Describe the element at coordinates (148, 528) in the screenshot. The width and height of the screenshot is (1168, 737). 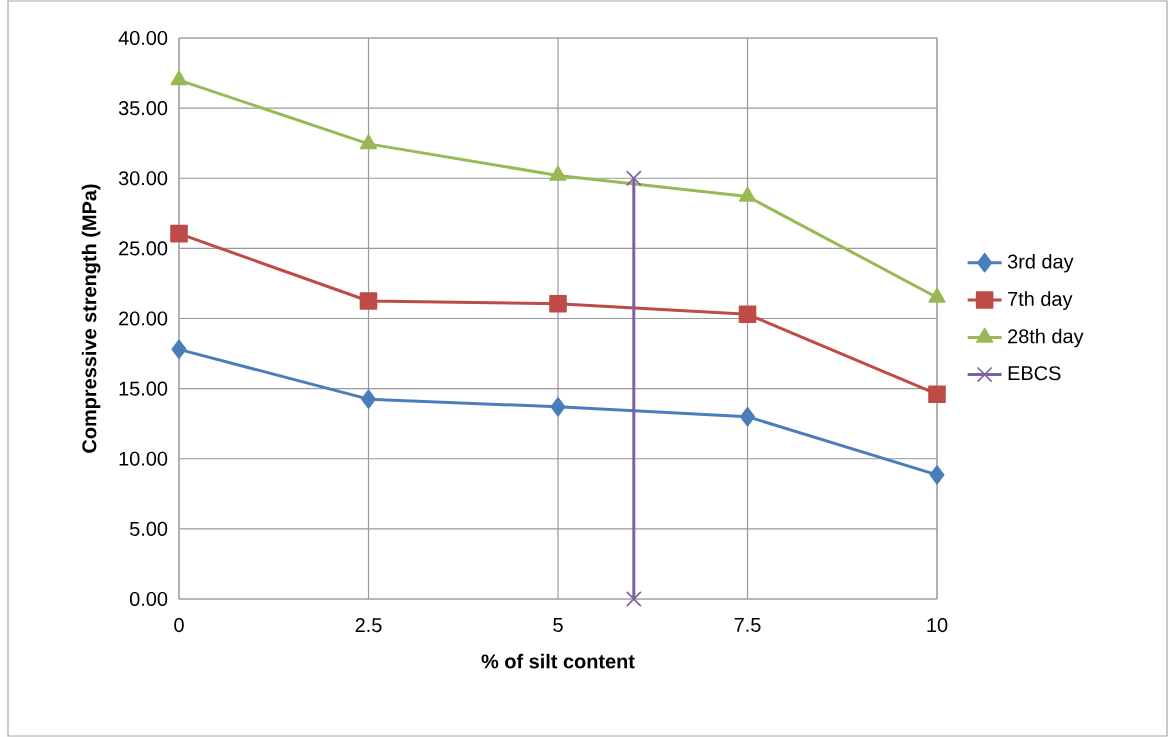
I see `y-tick-label: 5.00` at that location.